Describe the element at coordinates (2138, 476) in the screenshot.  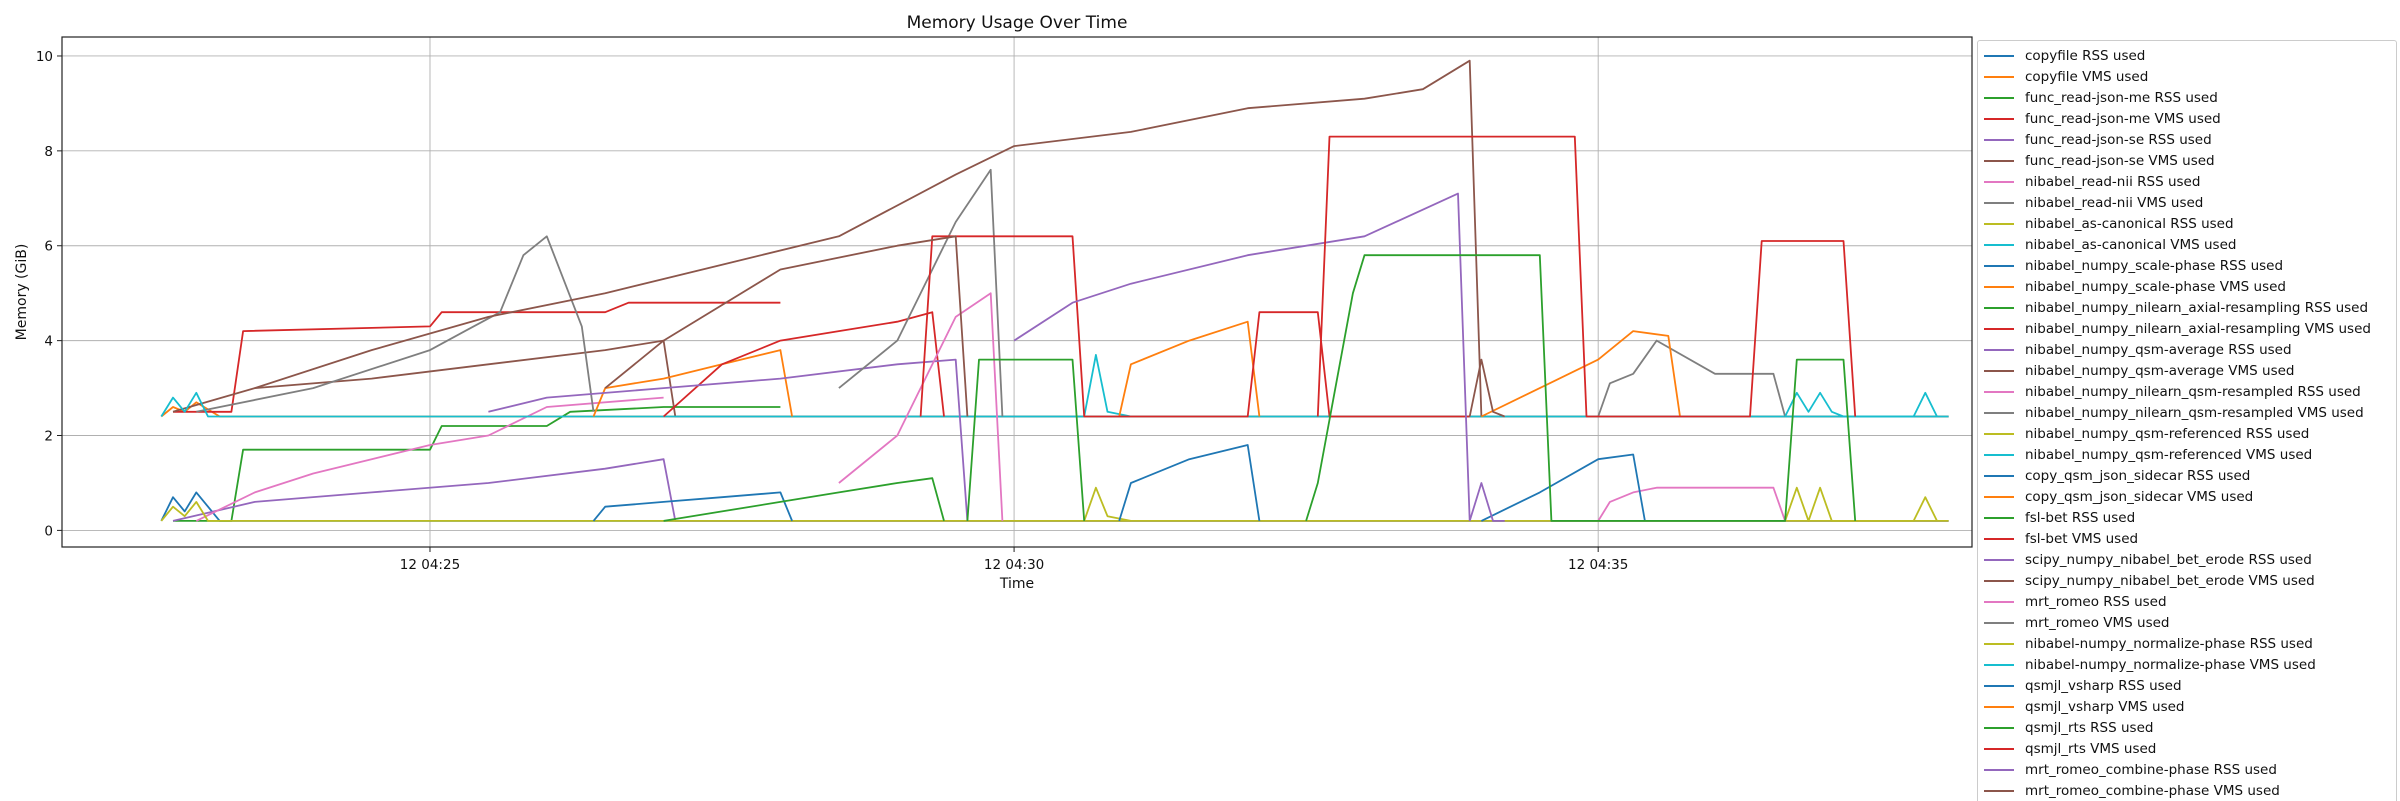
I see `legend-label: copy_qsm_json_sidecar RSS used` at that location.